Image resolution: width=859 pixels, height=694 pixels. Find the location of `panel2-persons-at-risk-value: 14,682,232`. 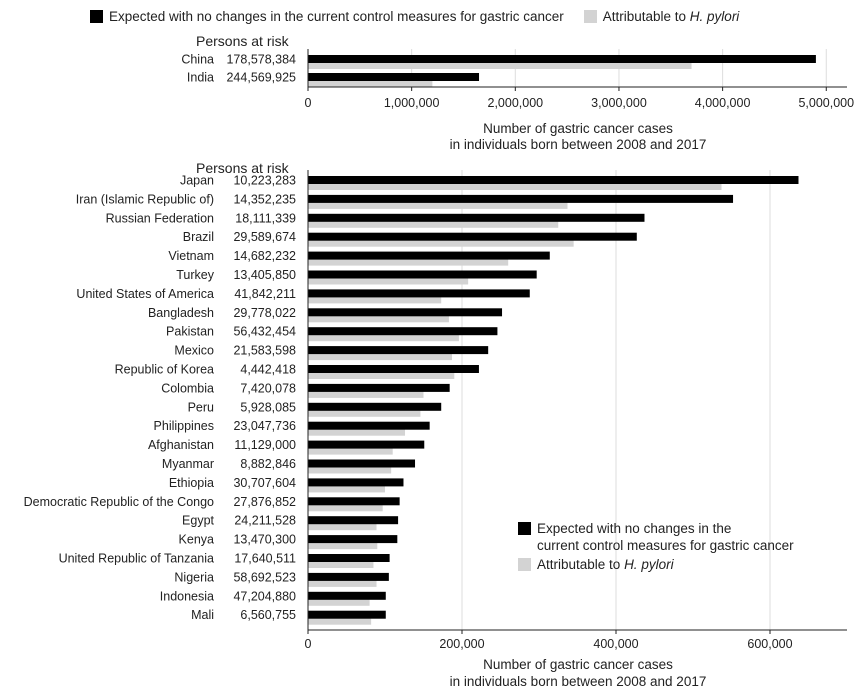

panel2-persons-at-risk-value: 14,682,232 is located at coordinates (264, 256).